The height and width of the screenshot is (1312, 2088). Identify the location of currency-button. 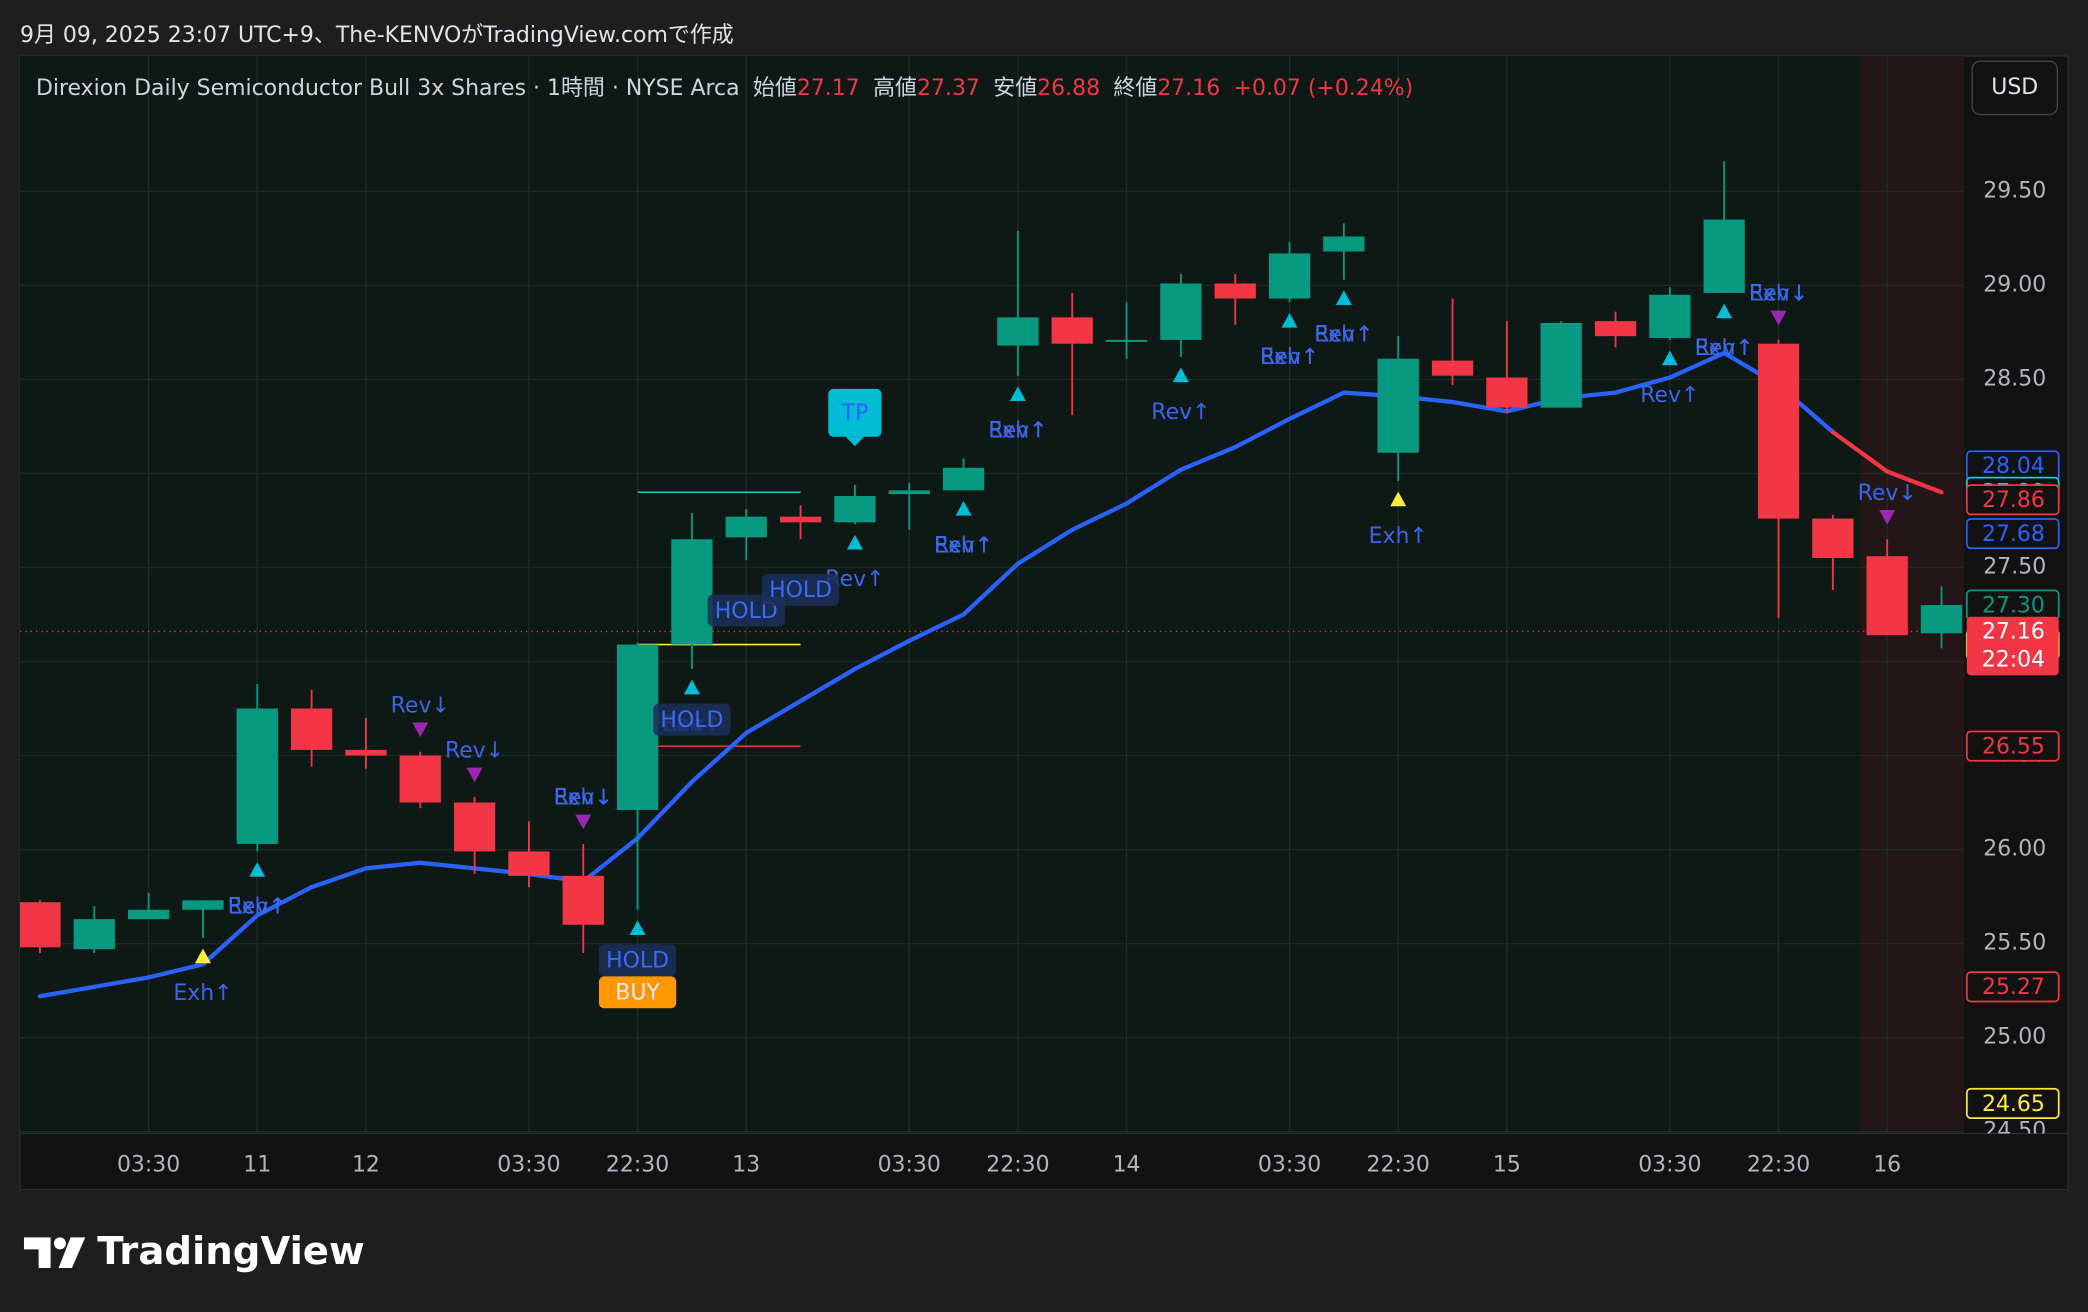
(2015, 88).